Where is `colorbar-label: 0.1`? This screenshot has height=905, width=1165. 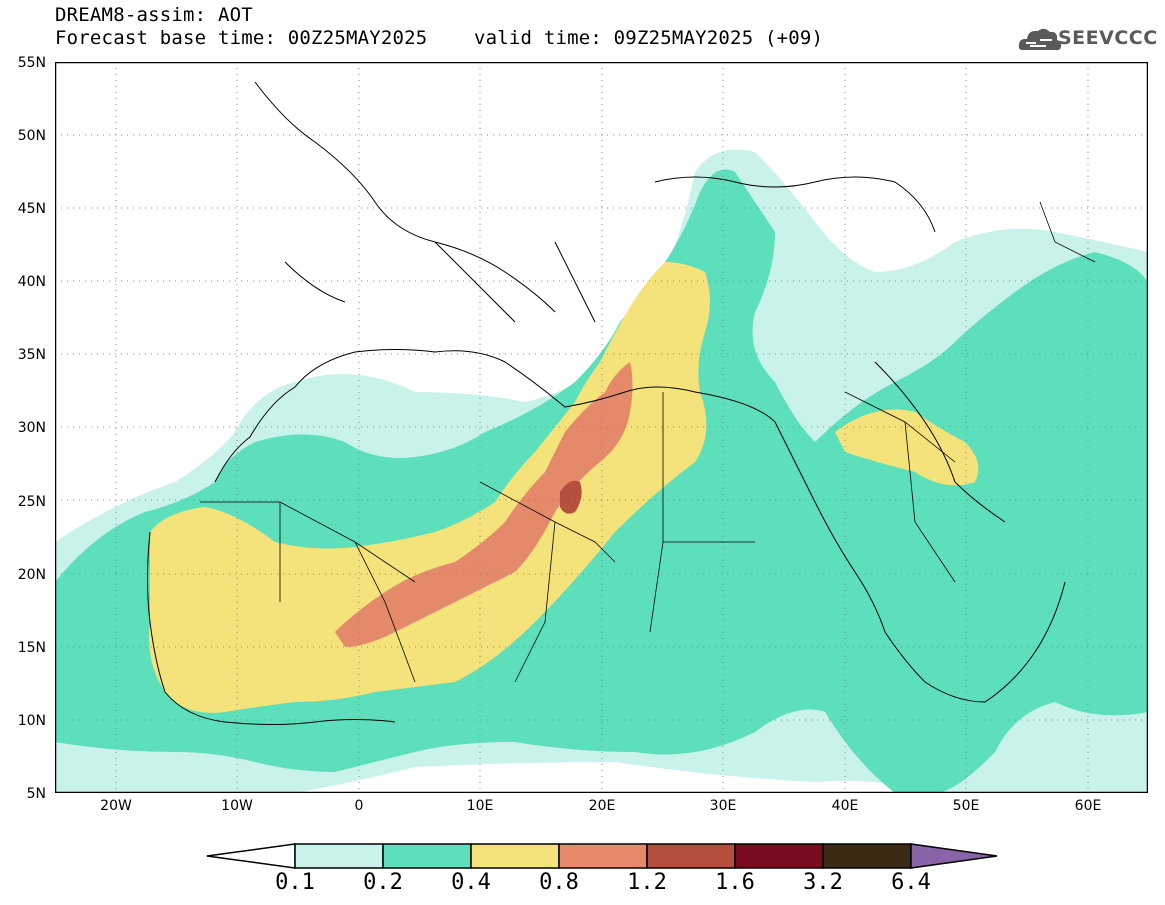
colorbar-label: 0.1 is located at coordinates (295, 882).